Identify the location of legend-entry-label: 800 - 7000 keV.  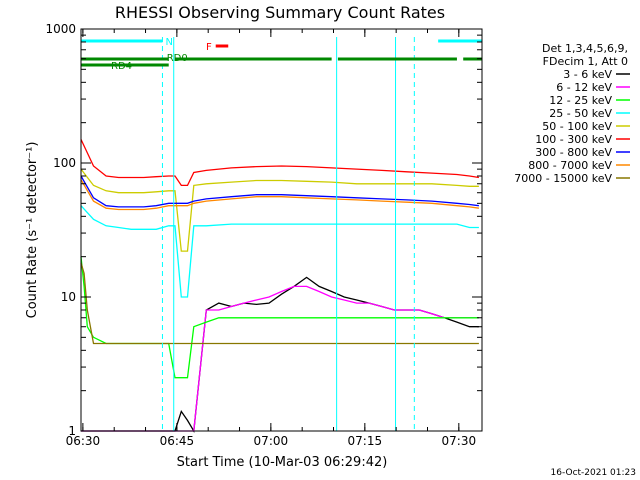
(570, 165).